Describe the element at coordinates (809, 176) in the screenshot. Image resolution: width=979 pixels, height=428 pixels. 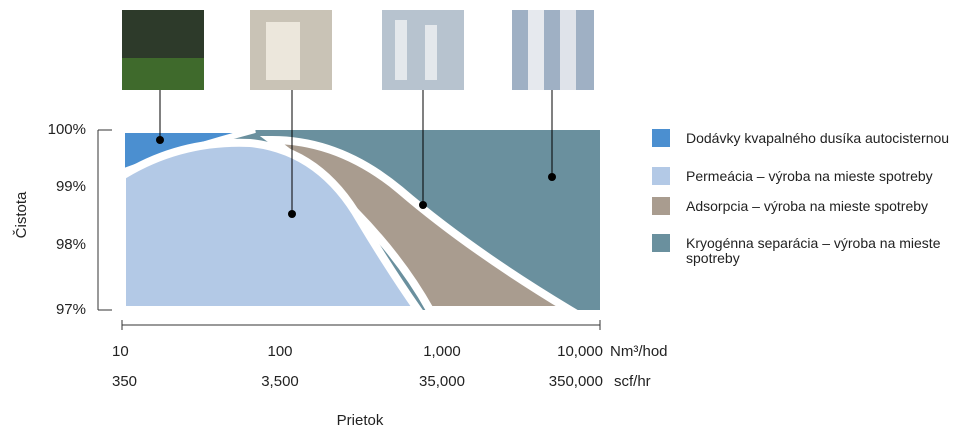
I see `legend-label: Permeácia – výroba na mieste spotreby` at that location.